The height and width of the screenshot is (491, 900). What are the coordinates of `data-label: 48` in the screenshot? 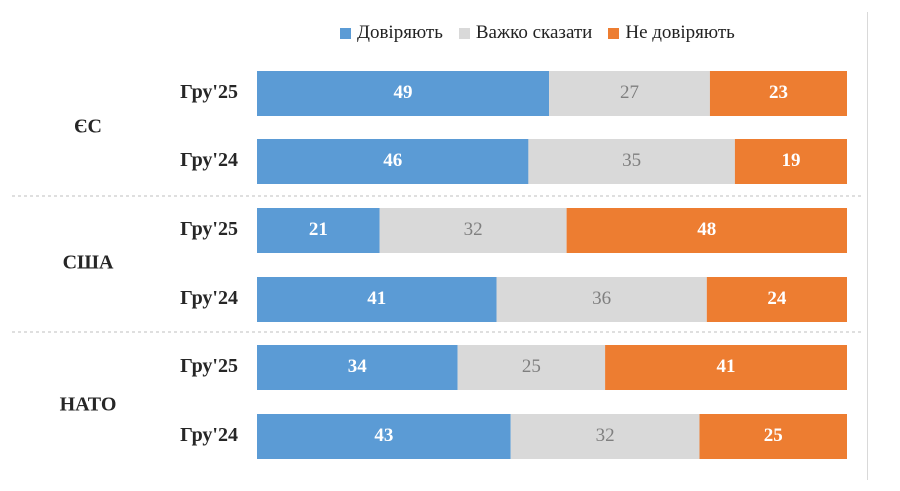 It's located at (706, 229).